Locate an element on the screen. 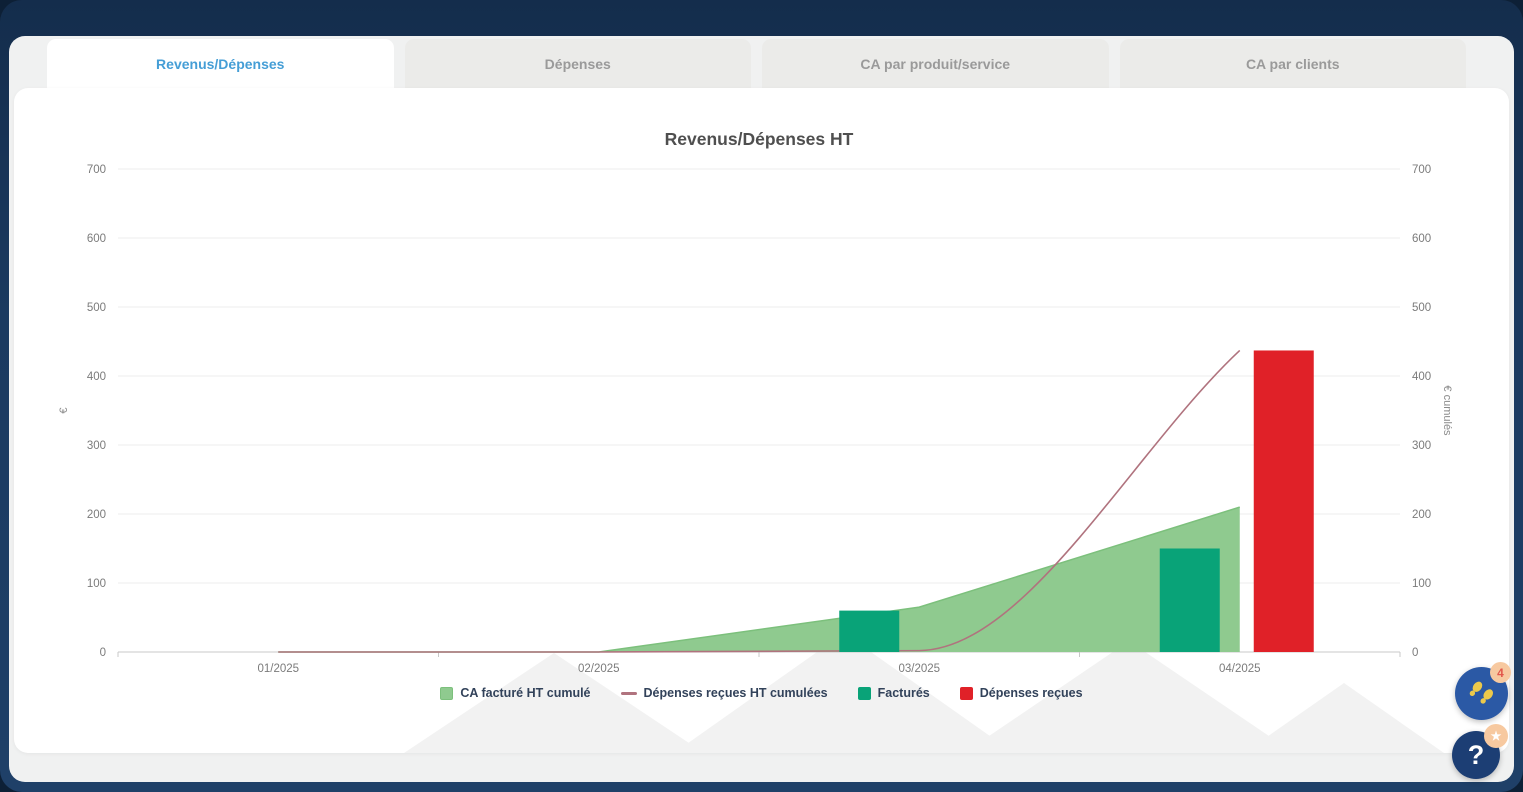 Image resolution: width=1523 pixels, height=792 pixels. bar-03/2025 is located at coordinates (869, 631).